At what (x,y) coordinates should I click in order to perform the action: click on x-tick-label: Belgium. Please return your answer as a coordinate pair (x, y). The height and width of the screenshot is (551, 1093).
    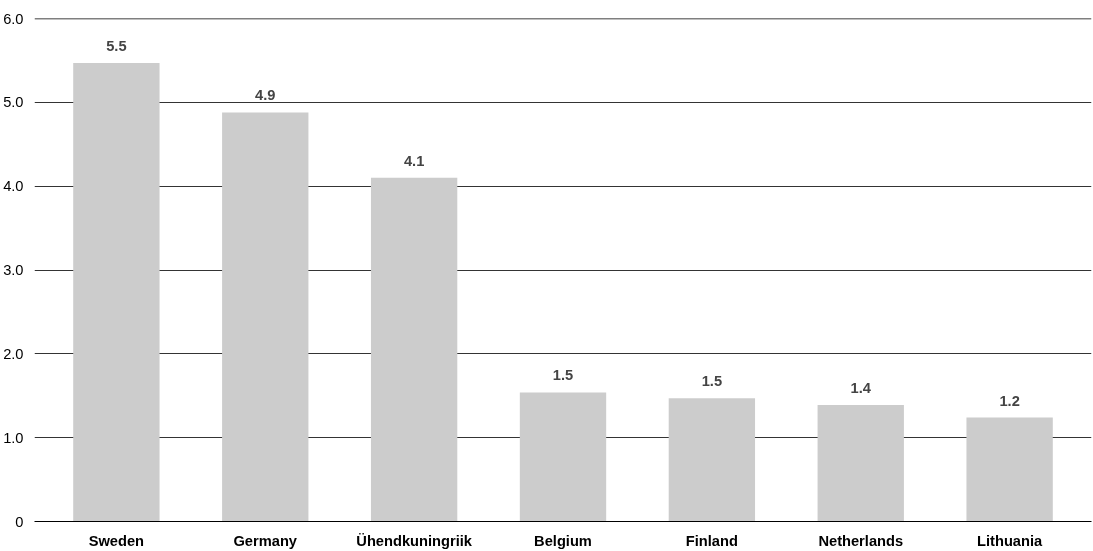
    Looking at the image, I should click on (563, 540).